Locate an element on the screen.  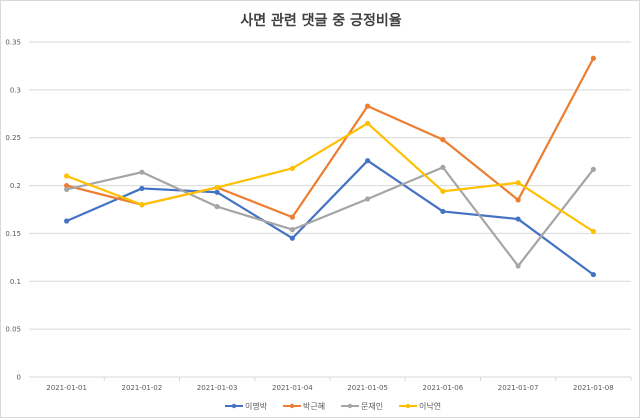
chart-title: 사면 관련 댓글 중 긍정비율 is located at coordinates (320, 20).